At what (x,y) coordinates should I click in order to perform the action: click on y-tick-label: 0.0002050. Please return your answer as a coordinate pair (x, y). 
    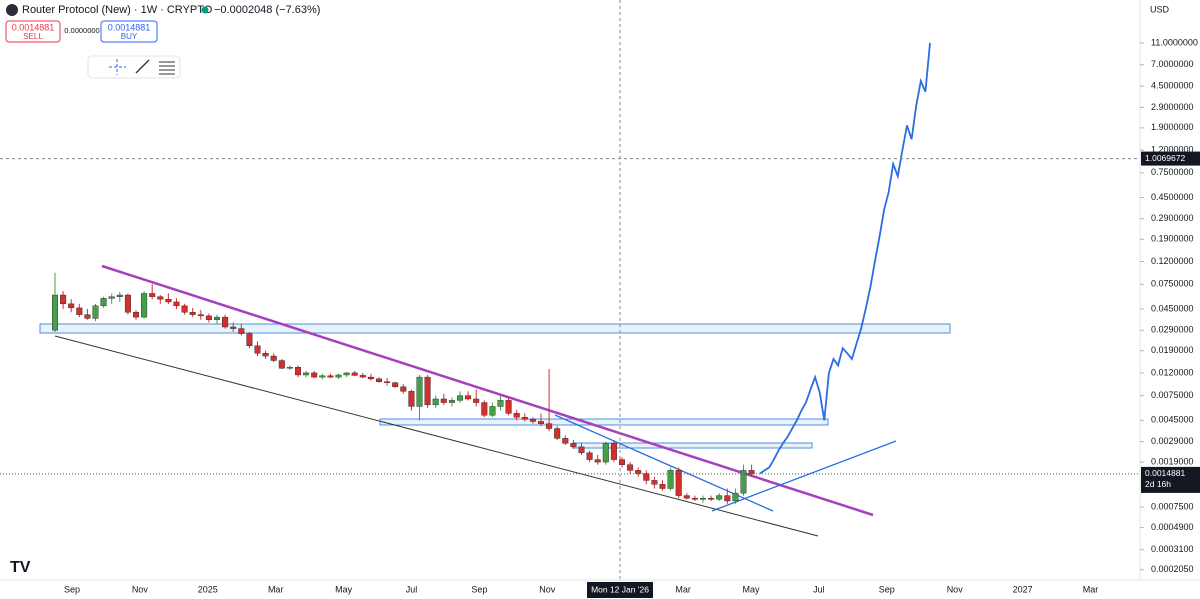
    Looking at the image, I should click on (1172, 569).